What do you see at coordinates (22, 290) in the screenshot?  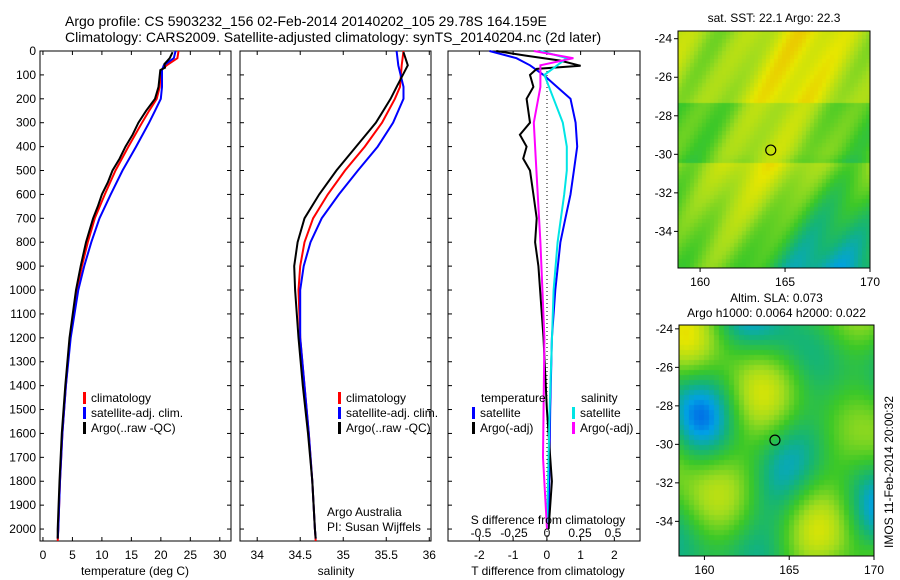 I see `y-tick-label: 1000` at bounding box center [22, 290].